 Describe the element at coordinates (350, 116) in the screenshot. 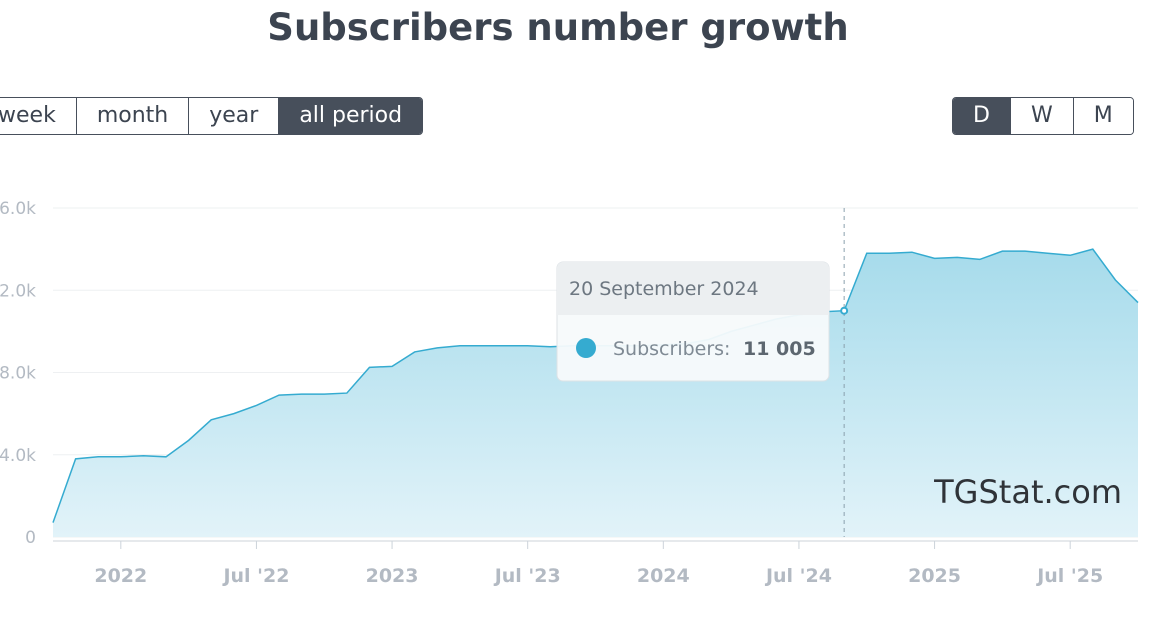

I see `toggle-button: all period` at that location.